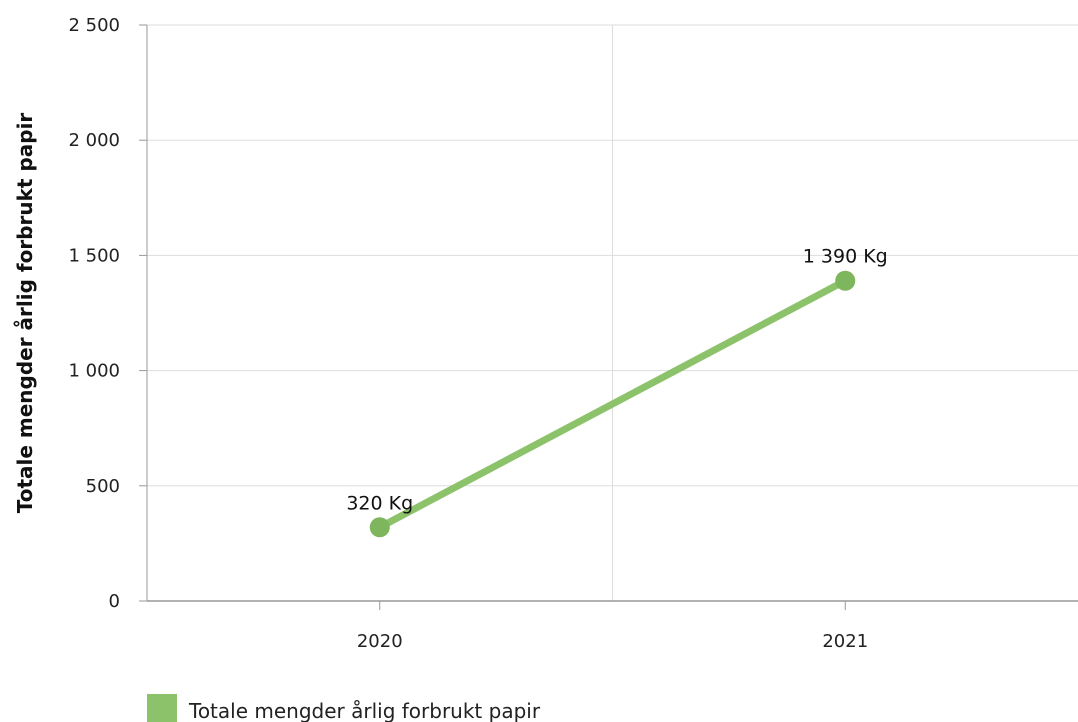 Image resolution: width=1078 pixels, height=722 pixels. What do you see at coordinates (380, 641) in the screenshot?
I see `x-tick-label: 2020` at bounding box center [380, 641].